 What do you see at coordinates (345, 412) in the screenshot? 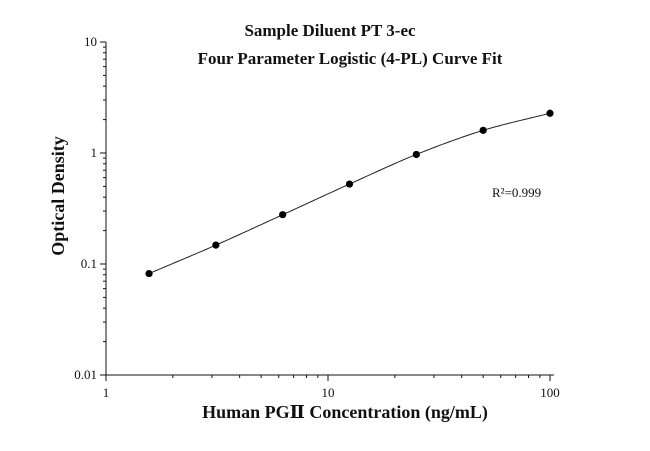
I see `x-axis-title: Human PGⅡ Concentration (ng/mL)` at bounding box center [345, 412].